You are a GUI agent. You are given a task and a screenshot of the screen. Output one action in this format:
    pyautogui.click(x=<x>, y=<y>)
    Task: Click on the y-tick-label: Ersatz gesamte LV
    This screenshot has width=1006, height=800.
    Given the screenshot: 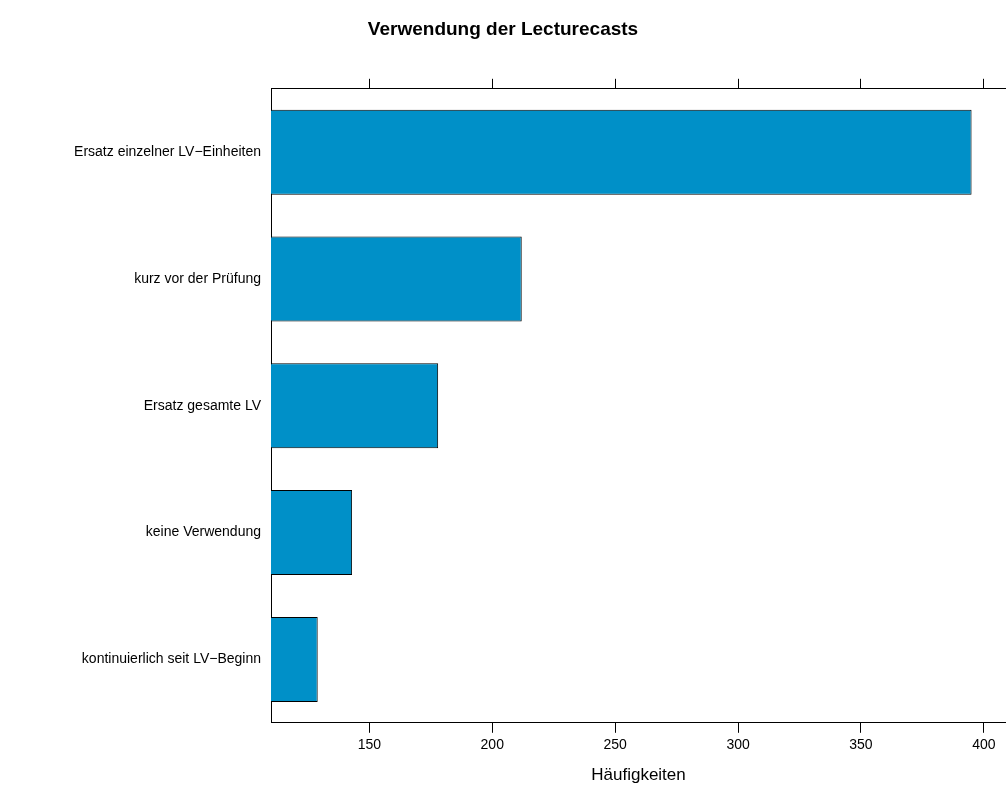 What is the action you would take?
    pyautogui.click(x=202, y=404)
    